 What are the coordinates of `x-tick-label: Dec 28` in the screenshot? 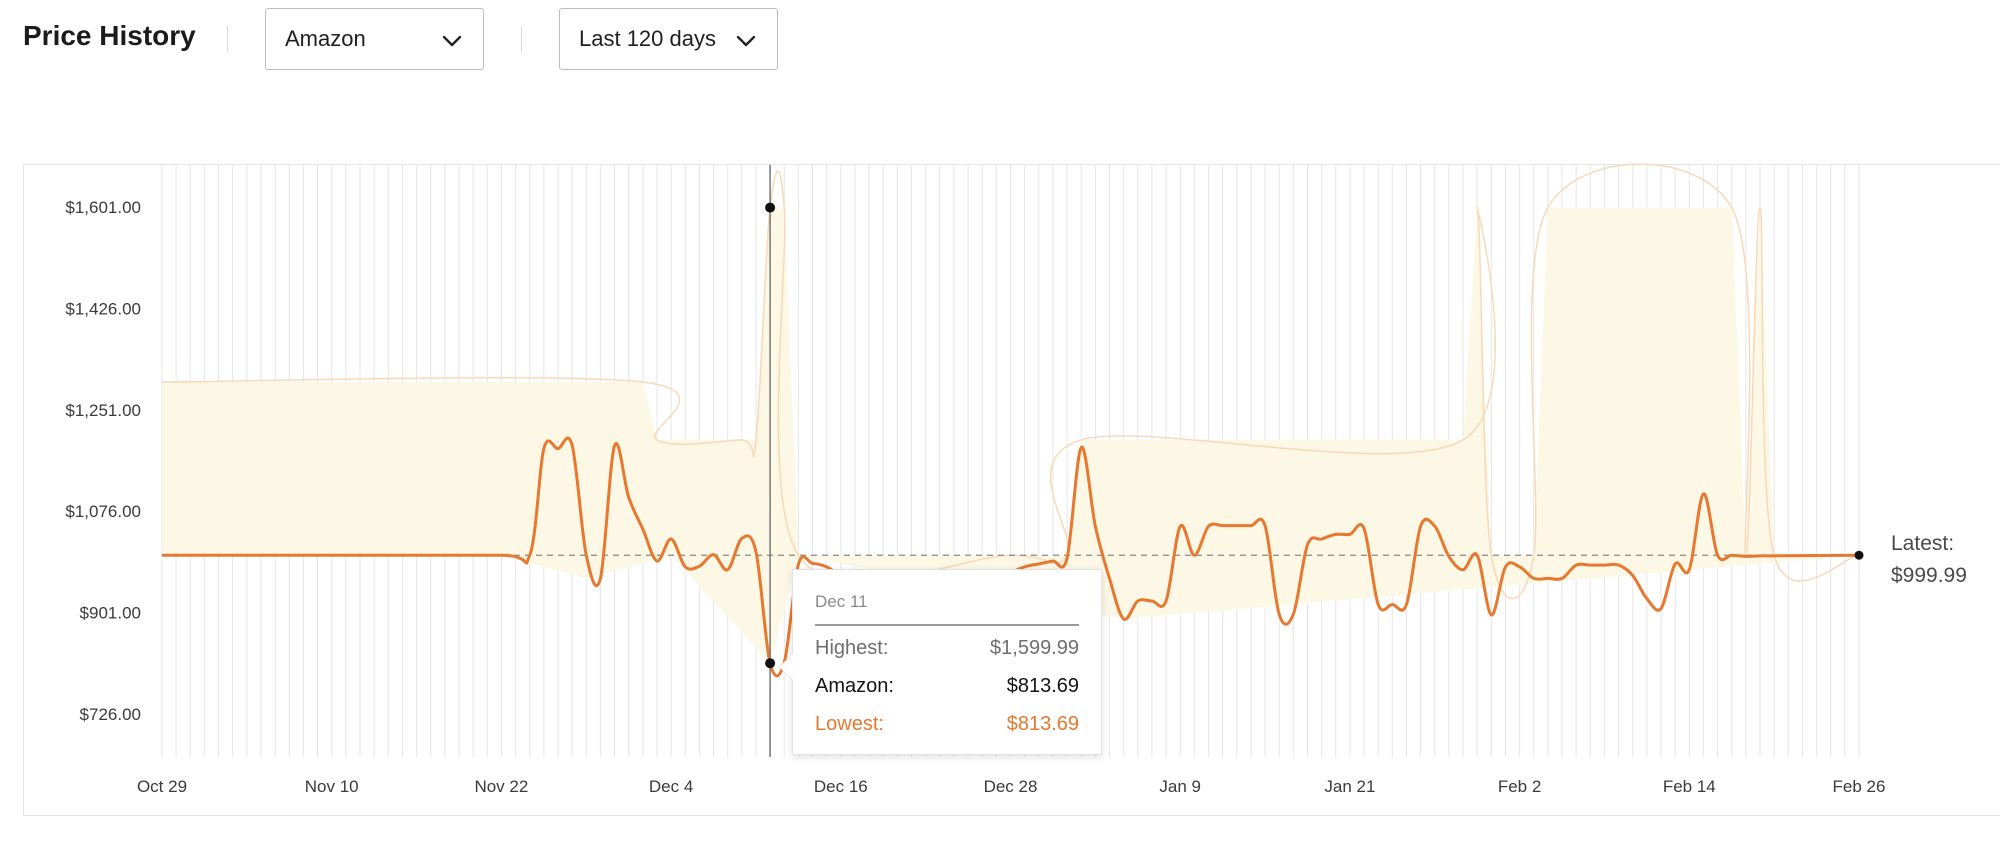 It's located at (1011, 786).